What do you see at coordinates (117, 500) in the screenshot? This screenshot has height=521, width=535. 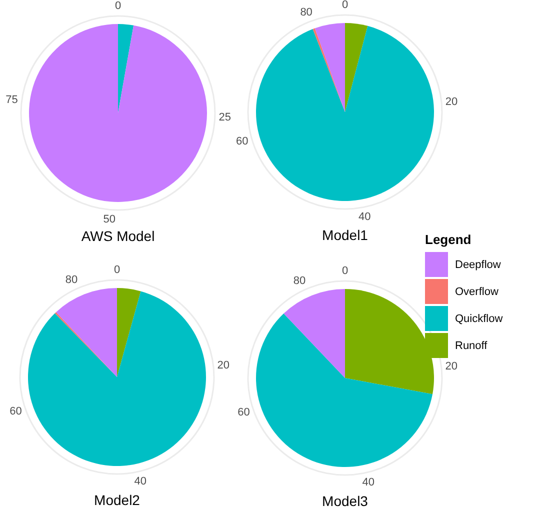 I see `text: Model2` at bounding box center [117, 500].